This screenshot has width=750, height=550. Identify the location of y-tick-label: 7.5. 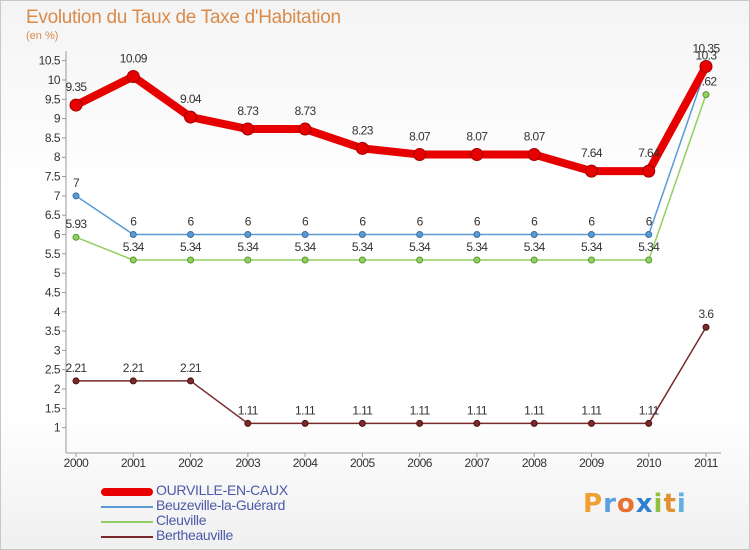
(53, 177).